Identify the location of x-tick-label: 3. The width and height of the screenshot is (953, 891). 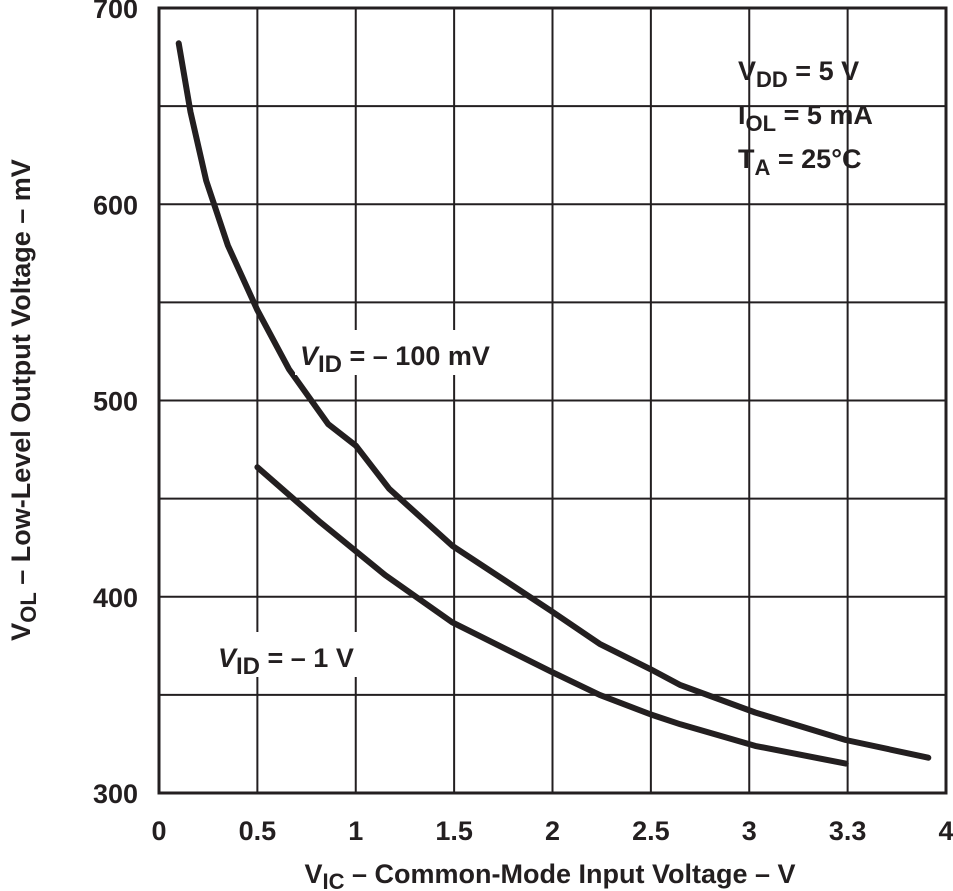
(749, 831).